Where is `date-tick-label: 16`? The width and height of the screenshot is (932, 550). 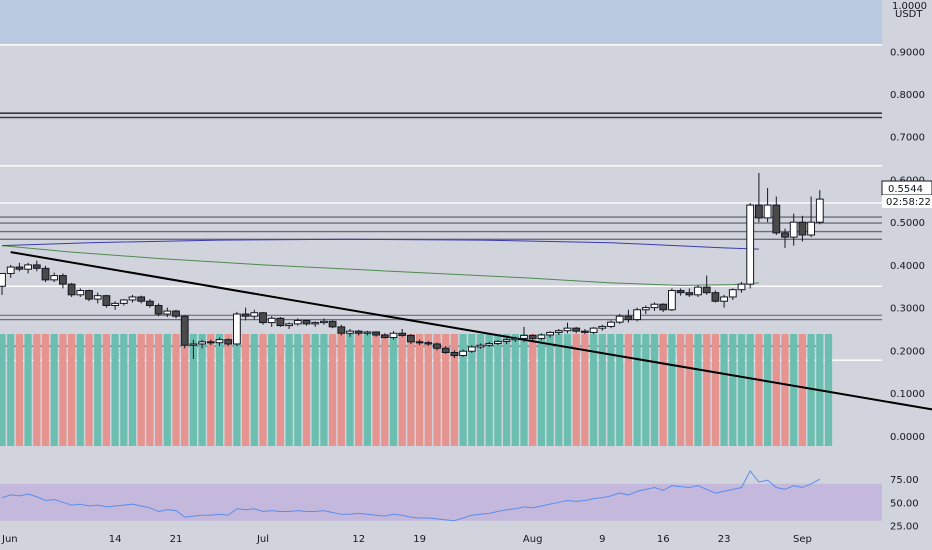
date-tick-label: 16 is located at coordinates (663, 539).